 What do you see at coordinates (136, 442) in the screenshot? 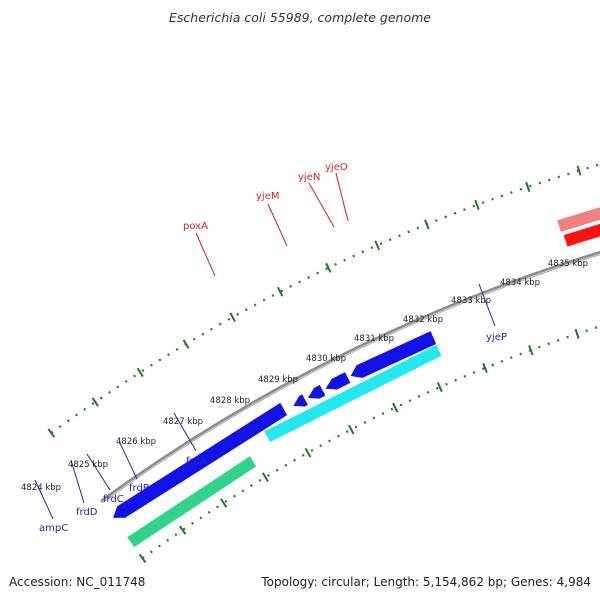
I see `scale-label-4826: 4826 kbp` at bounding box center [136, 442].